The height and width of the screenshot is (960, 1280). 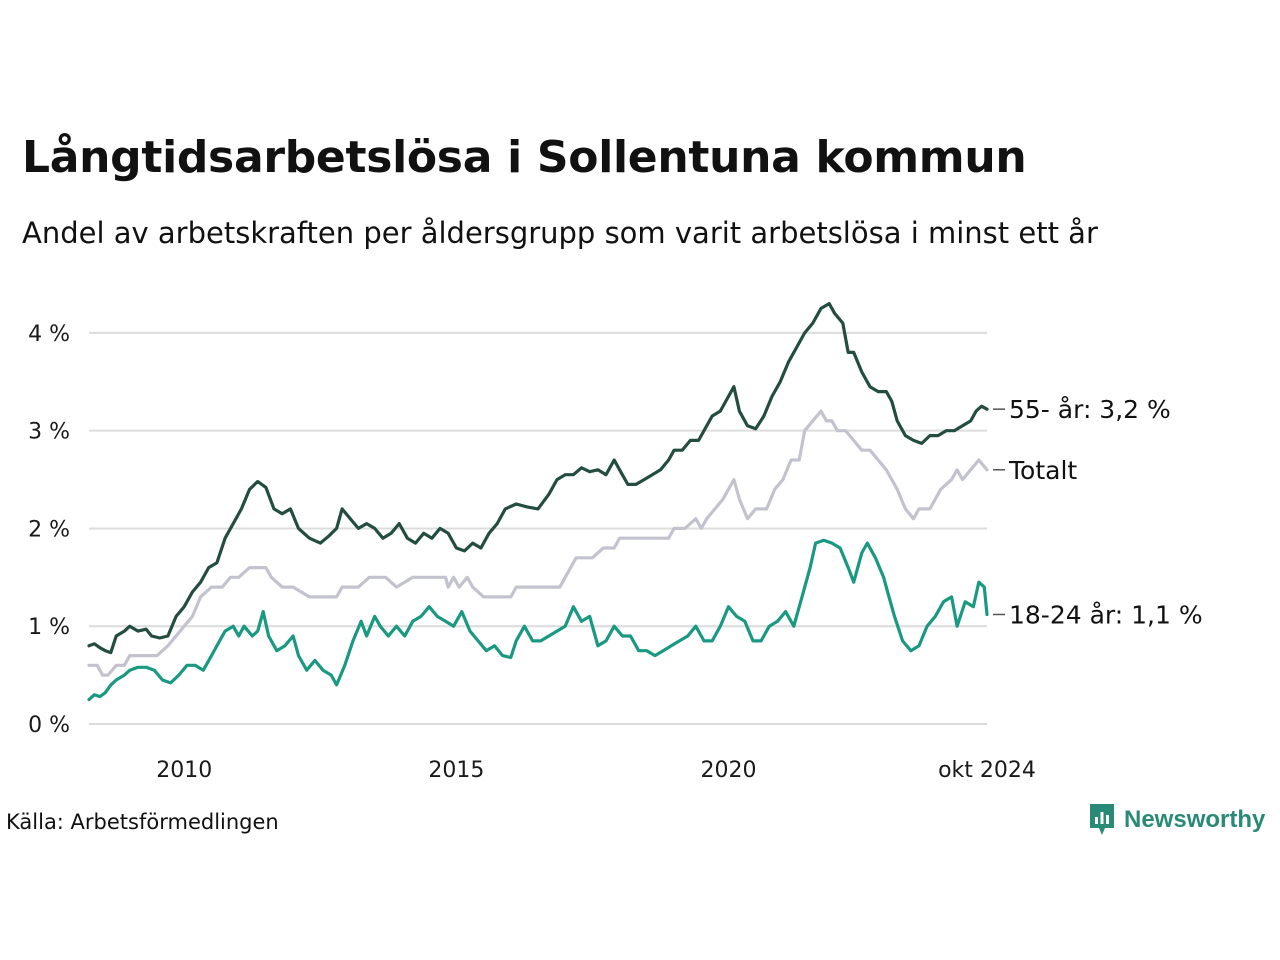 What do you see at coordinates (1090, 409) in the screenshot?
I see `series-end-label: 55- år: 3,2 %` at bounding box center [1090, 409].